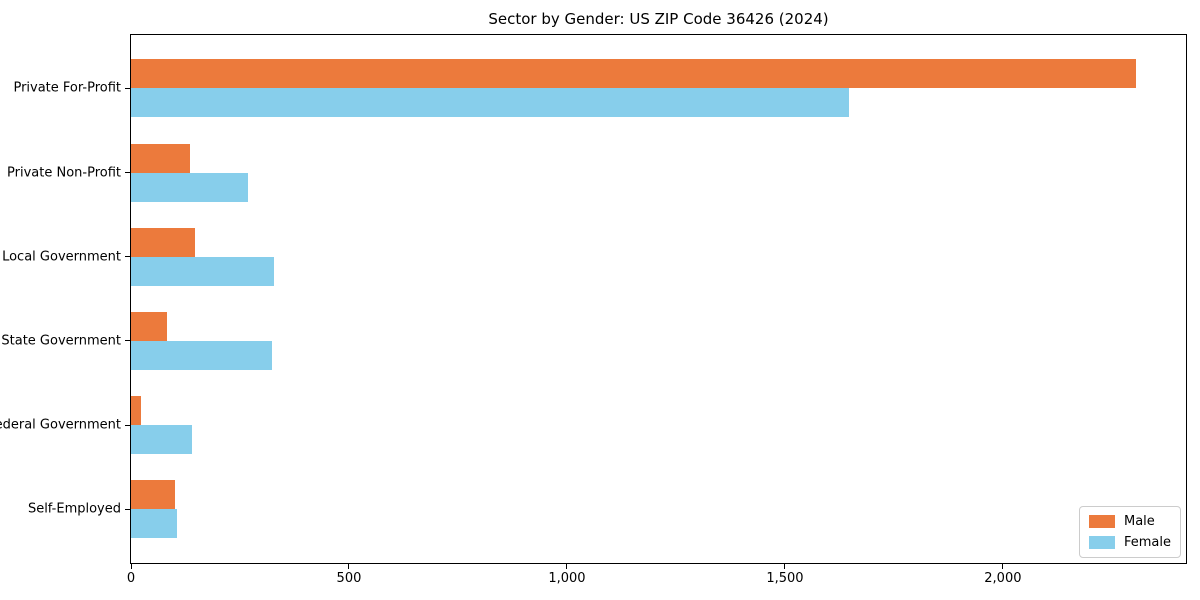 The width and height of the screenshot is (1200, 600). I want to click on x-tick-label-2-000: 2,000, so click(1003, 578).